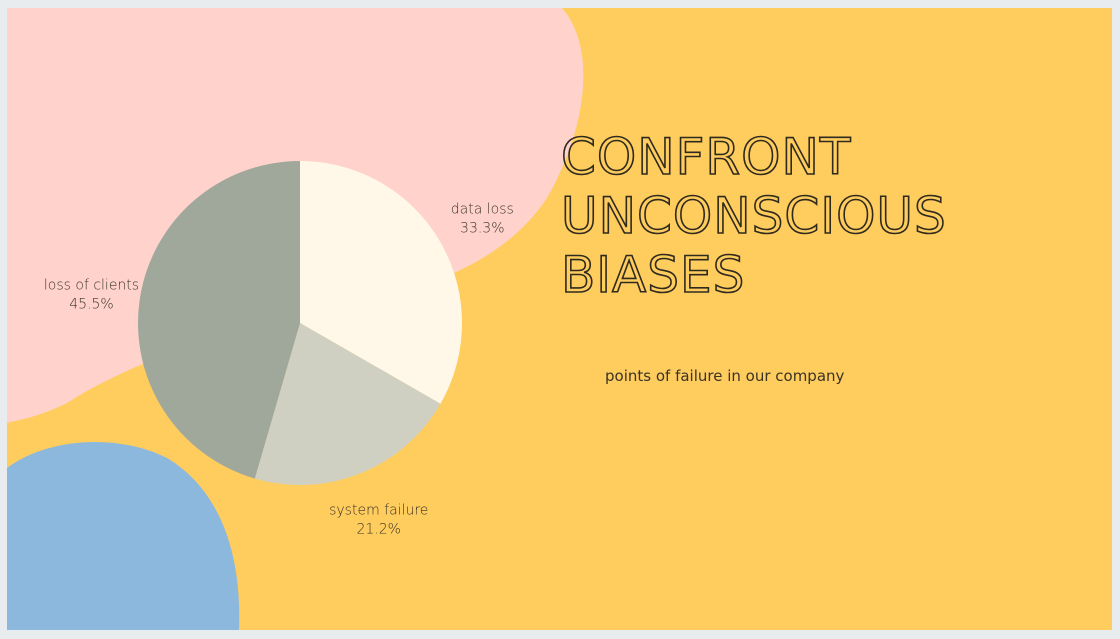 The height and width of the screenshot is (639, 1120). Describe the element at coordinates (123, 535) in the screenshot. I see `blue-blob` at that location.